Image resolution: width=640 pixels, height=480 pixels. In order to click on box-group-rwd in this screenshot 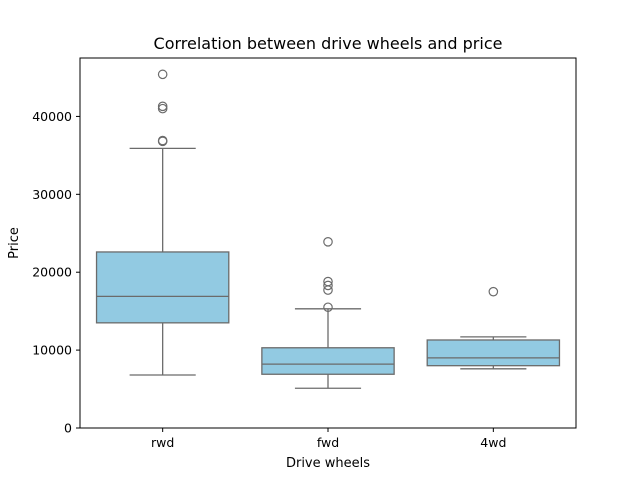, I will do `click(162, 222)`.